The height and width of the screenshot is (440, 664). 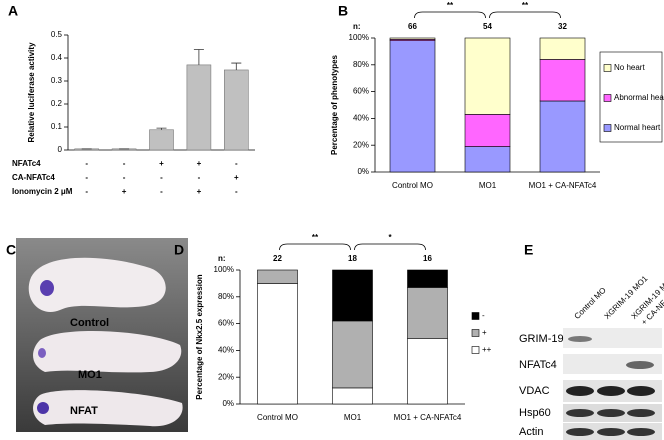 I want to click on condition-label: CA-NFATc4, so click(x=33, y=177).